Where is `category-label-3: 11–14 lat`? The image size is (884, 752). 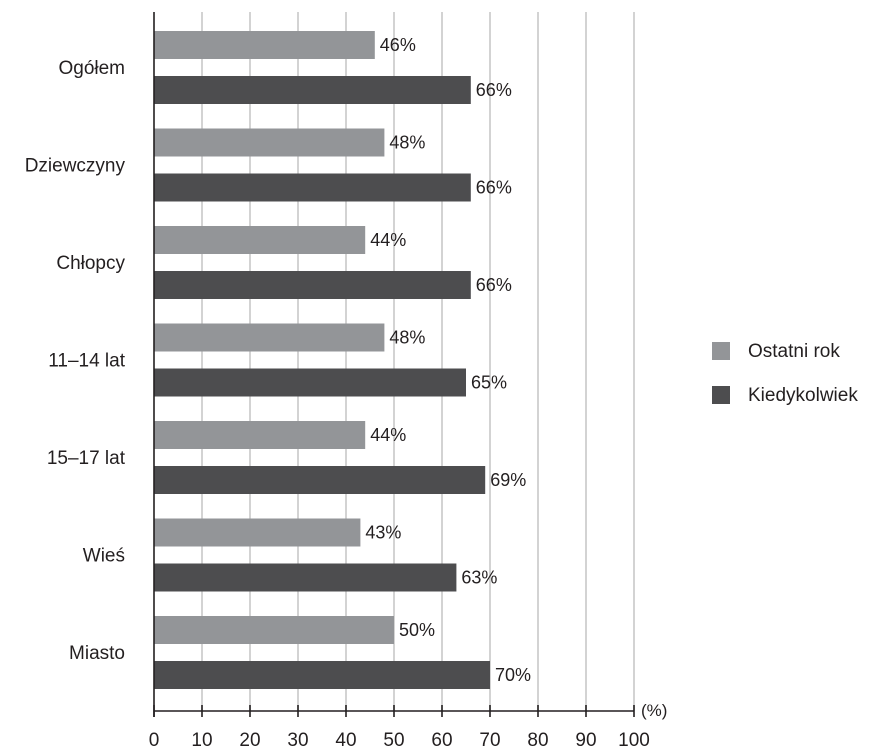 category-label-3: 11–14 lat is located at coordinates (86, 361).